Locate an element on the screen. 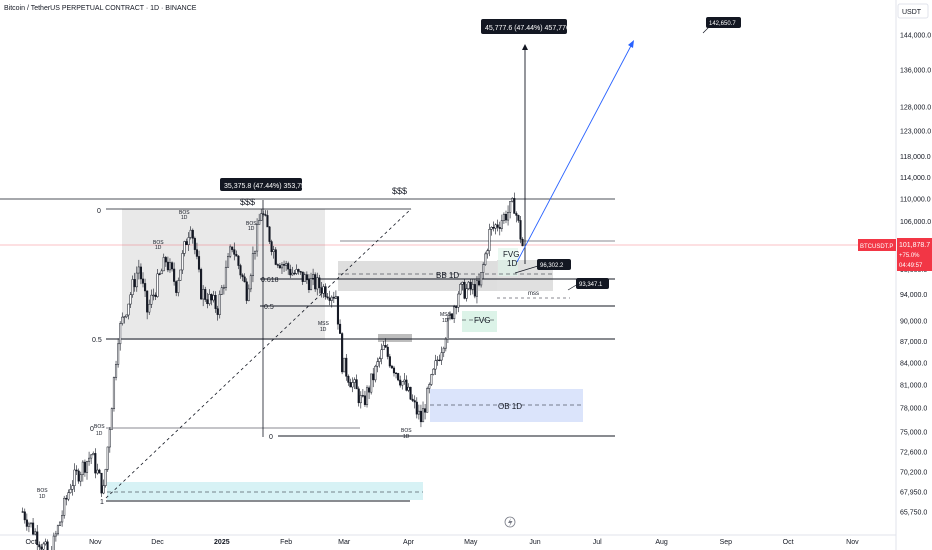  mss-1d-label: 1D is located at coordinates (323, 330).